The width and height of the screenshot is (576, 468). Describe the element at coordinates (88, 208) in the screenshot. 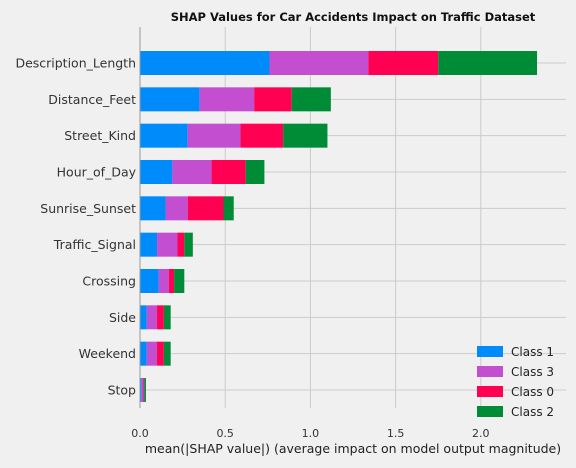

I see `y-tick-label: Sunrise_Sunset` at that location.